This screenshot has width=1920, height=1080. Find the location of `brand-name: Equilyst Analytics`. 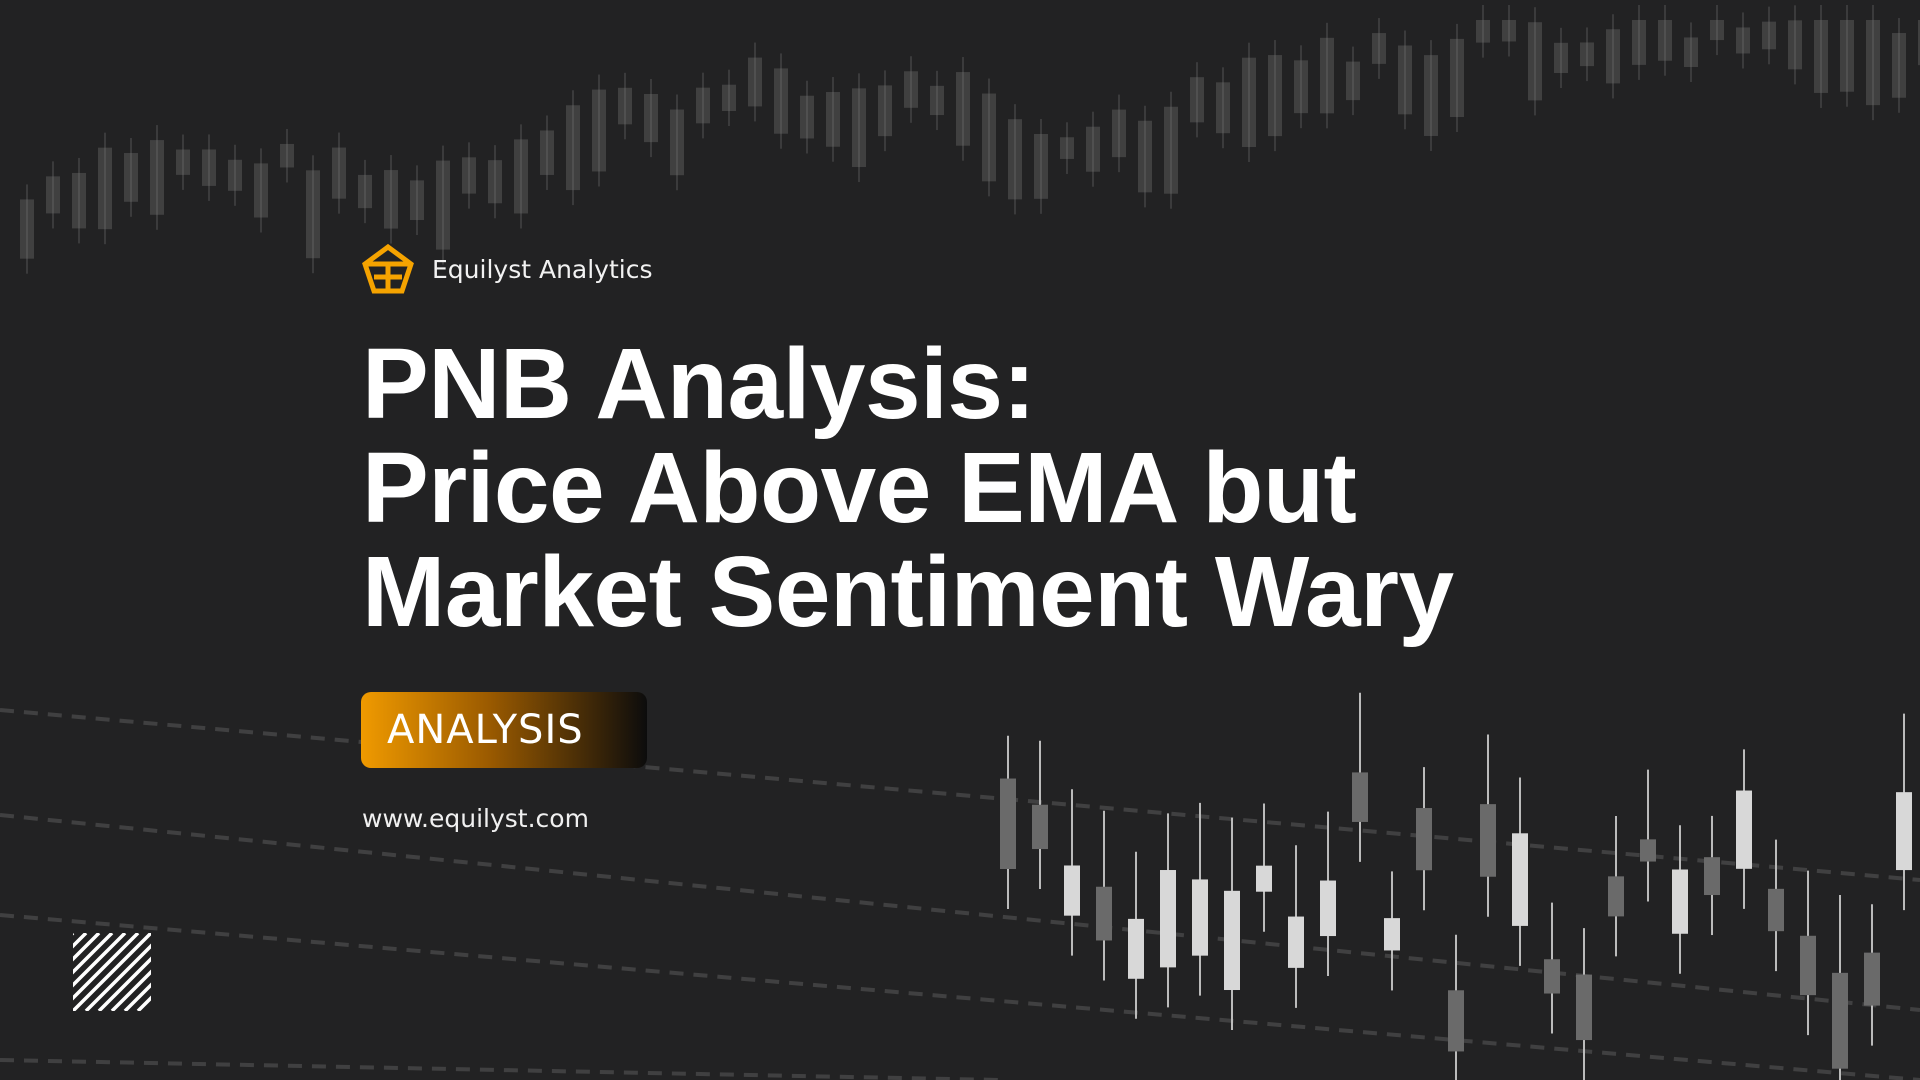

brand-name: Equilyst Analytics is located at coordinates (542, 269).